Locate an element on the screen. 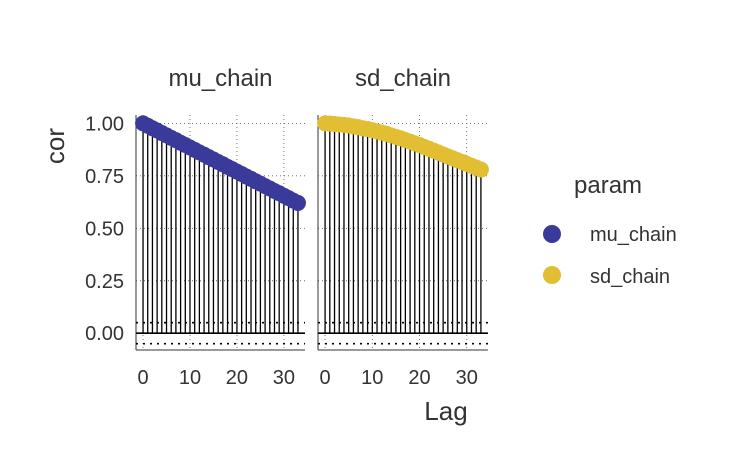 This screenshot has width=750, height=463. y-tick-label: 0.00 is located at coordinates (104, 334).